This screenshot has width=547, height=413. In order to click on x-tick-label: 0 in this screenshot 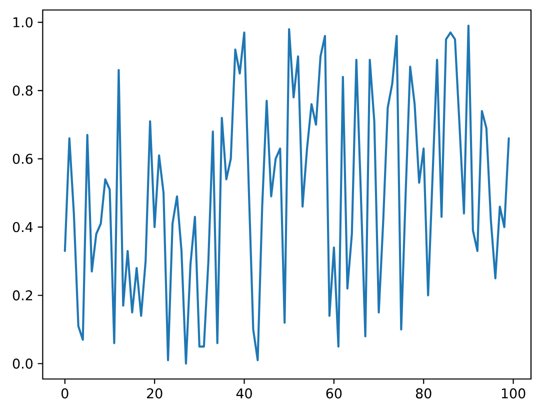, I will do `click(65, 393)`.